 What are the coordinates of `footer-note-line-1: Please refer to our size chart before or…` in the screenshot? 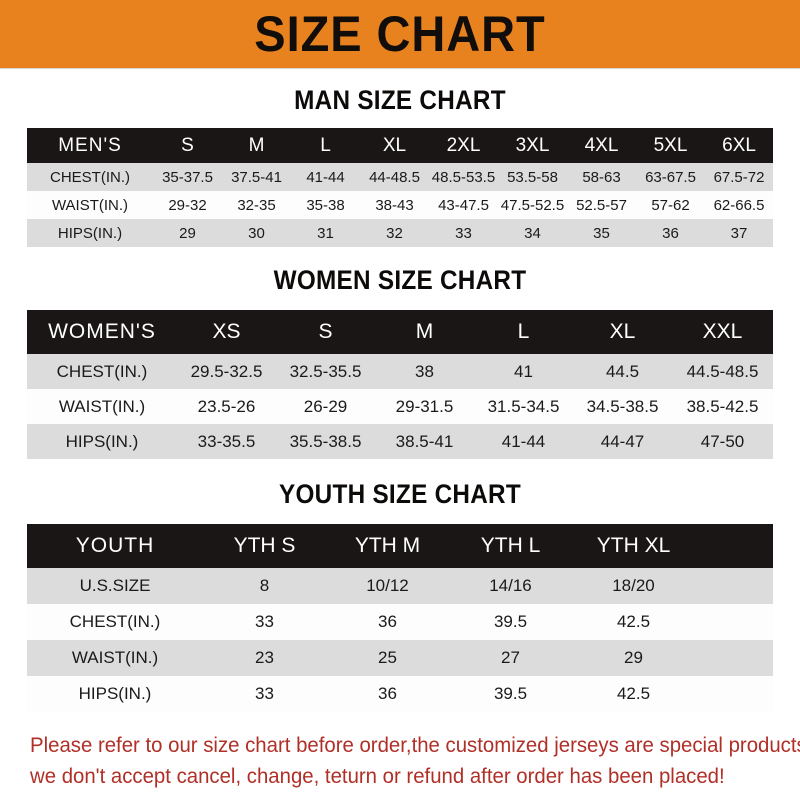 It's located at (415, 745).